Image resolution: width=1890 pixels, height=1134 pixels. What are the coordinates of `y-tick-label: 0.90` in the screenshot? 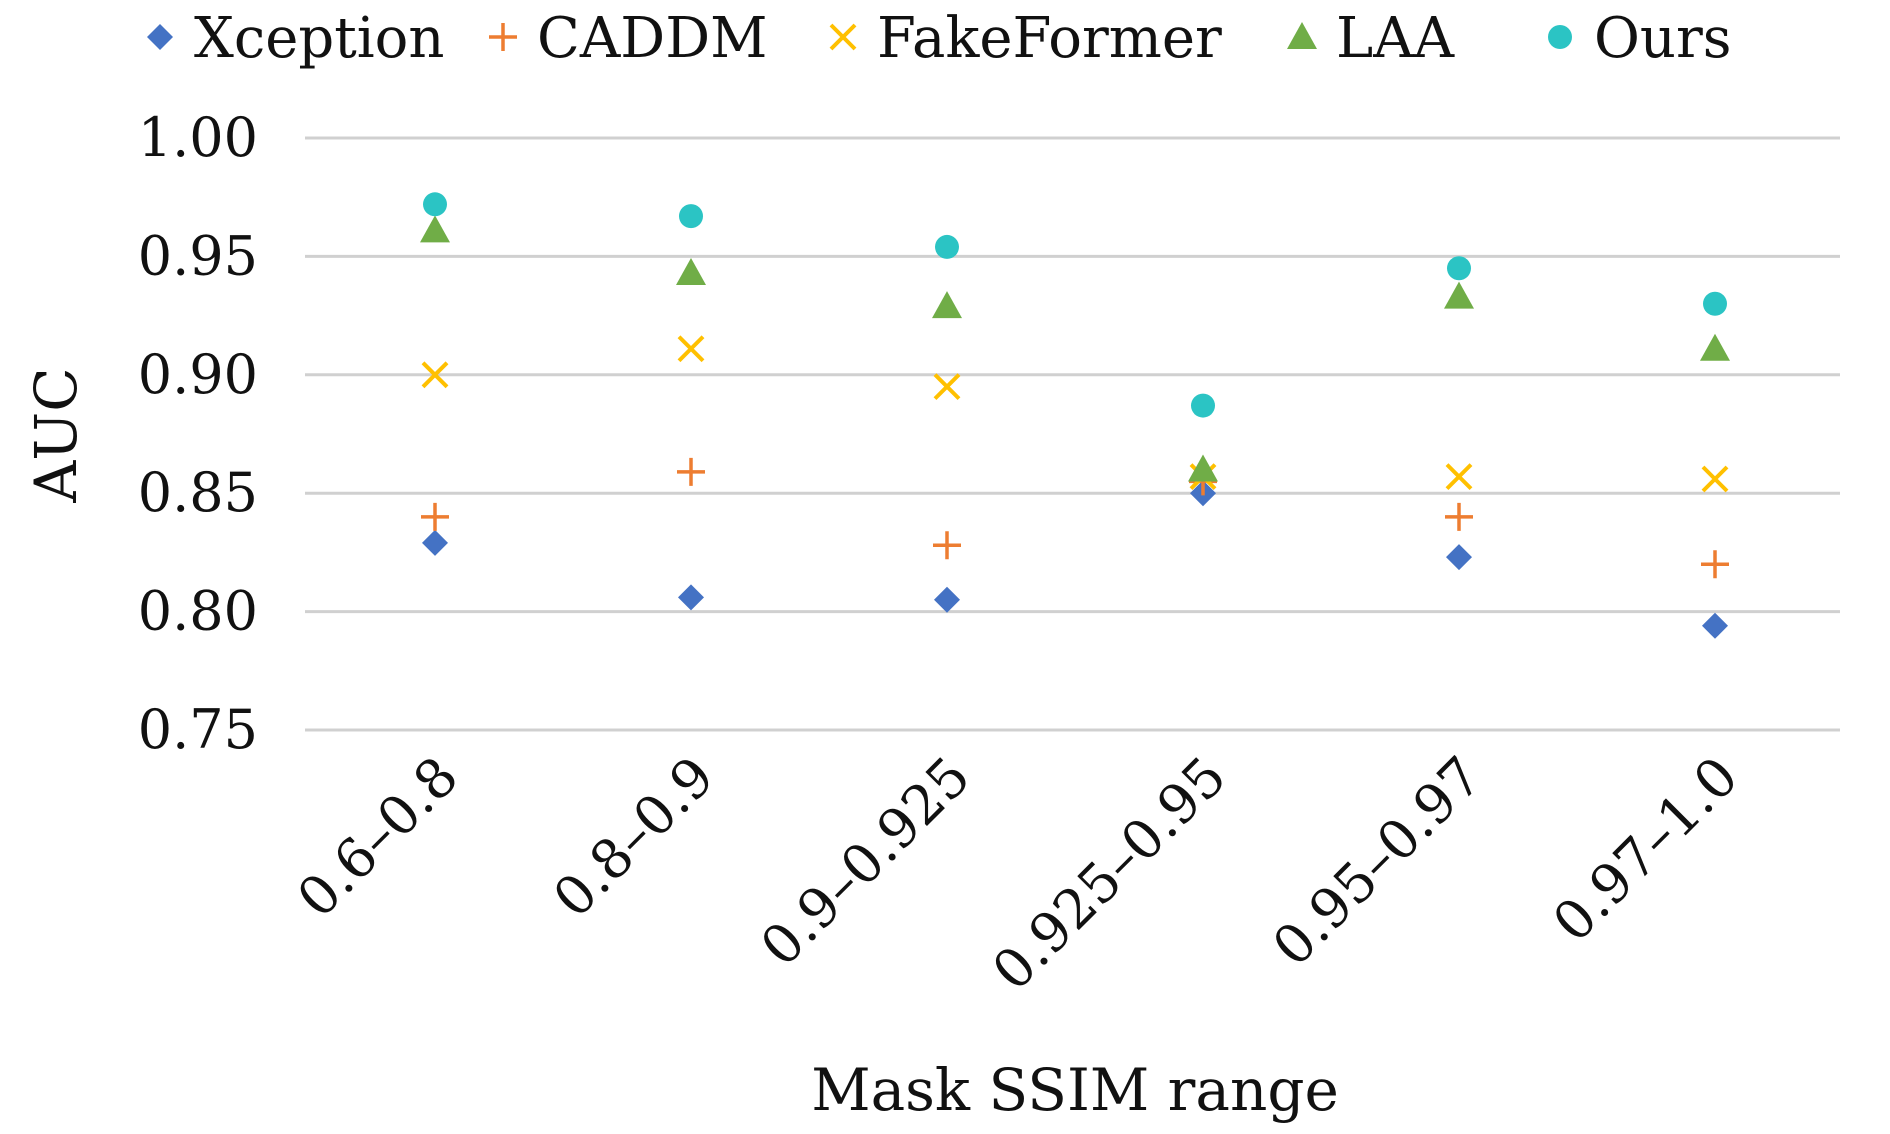 It's located at (198, 374).